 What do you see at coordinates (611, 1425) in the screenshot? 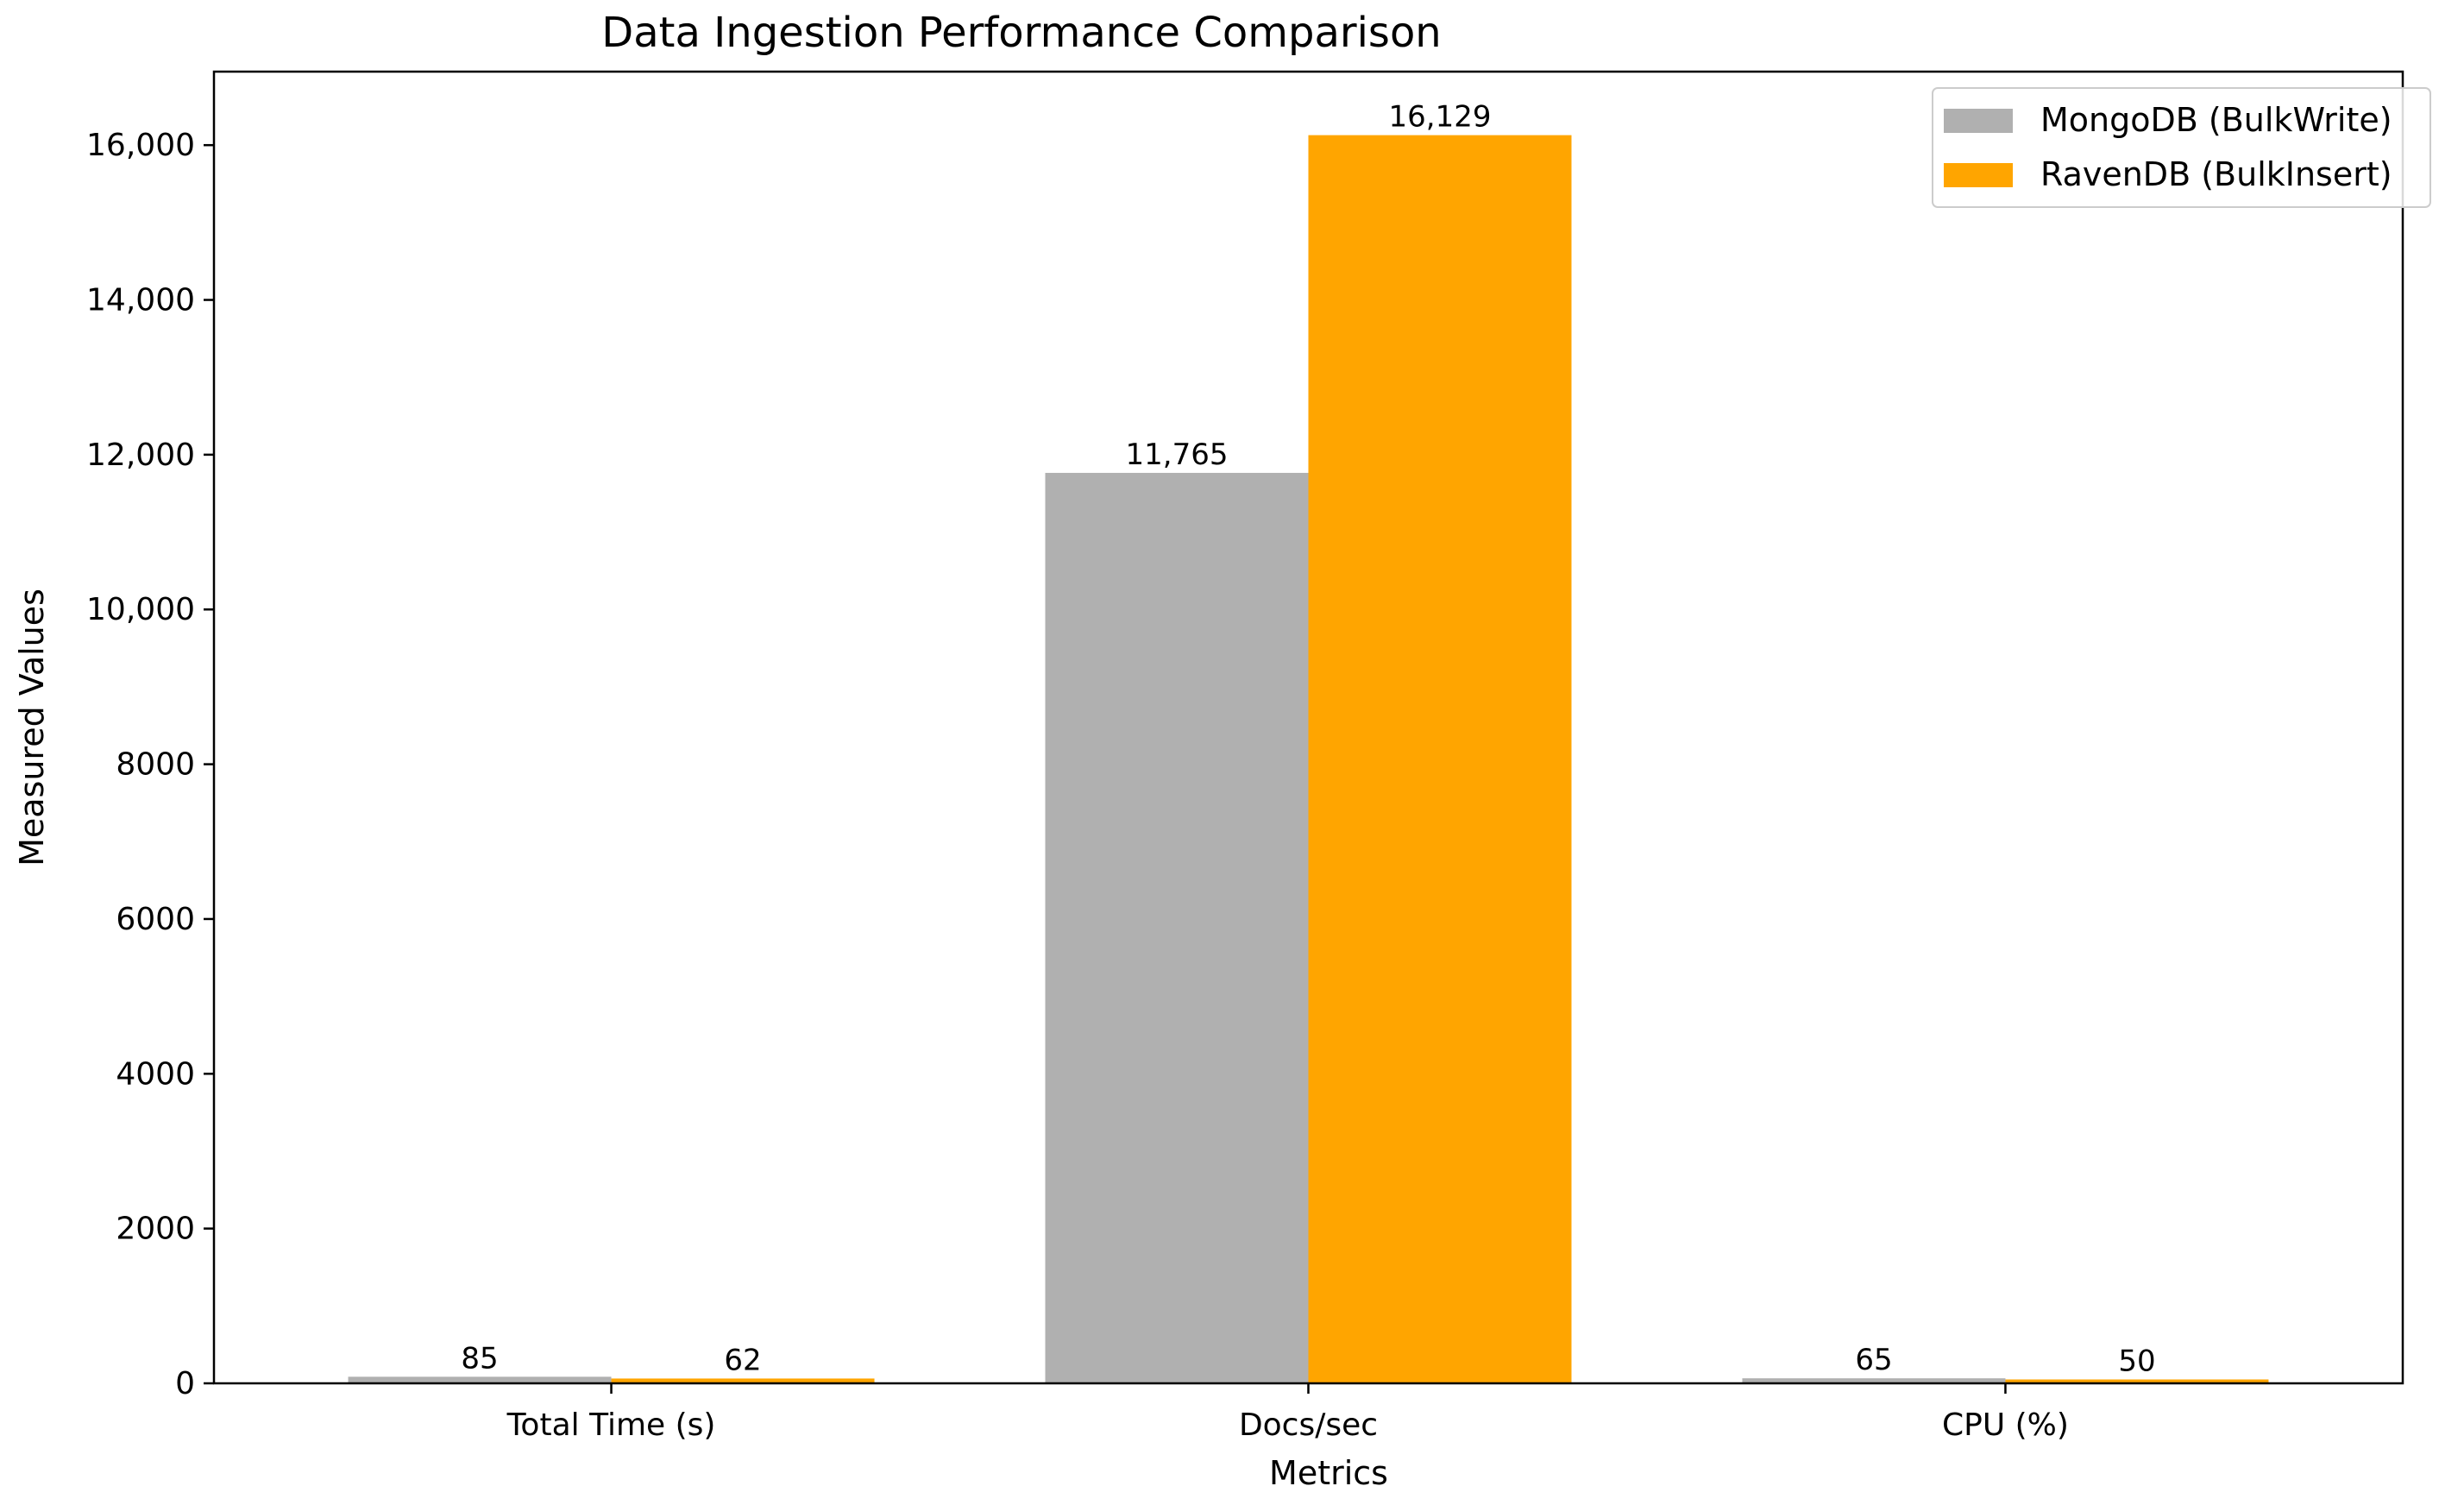
I see `x-tick-label-total-time-s: Total Time (s)` at bounding box center [611, 1425].